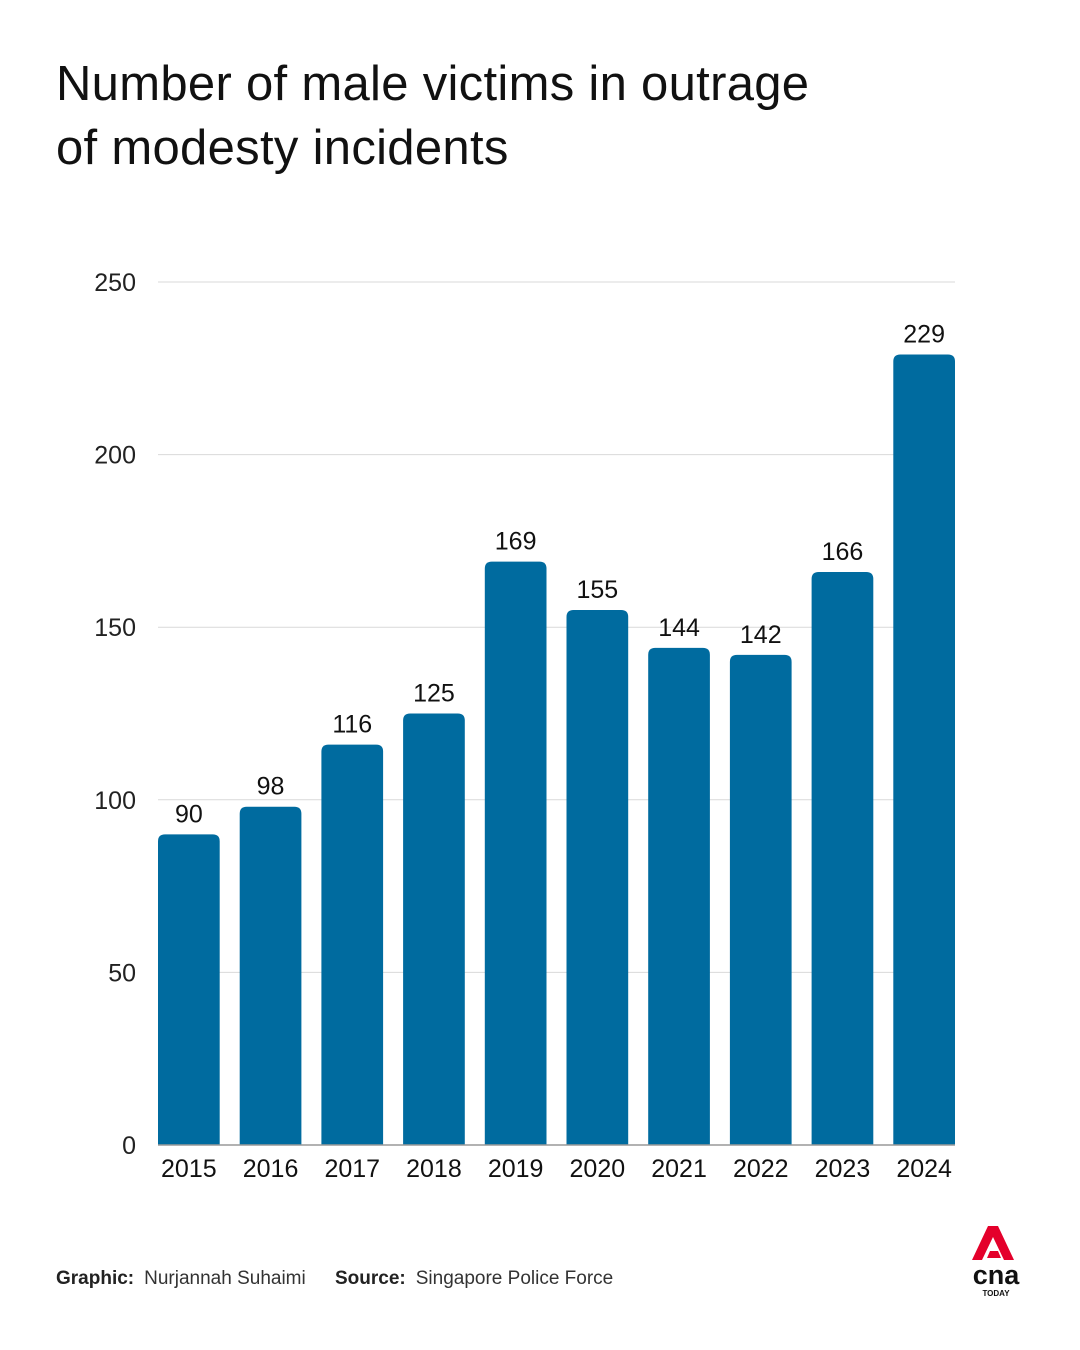  What do you see at coordinates (679, 1169) in the screenshot?
I see `x-tick-label-2021: 2021` at bounding box center [679, 1169].